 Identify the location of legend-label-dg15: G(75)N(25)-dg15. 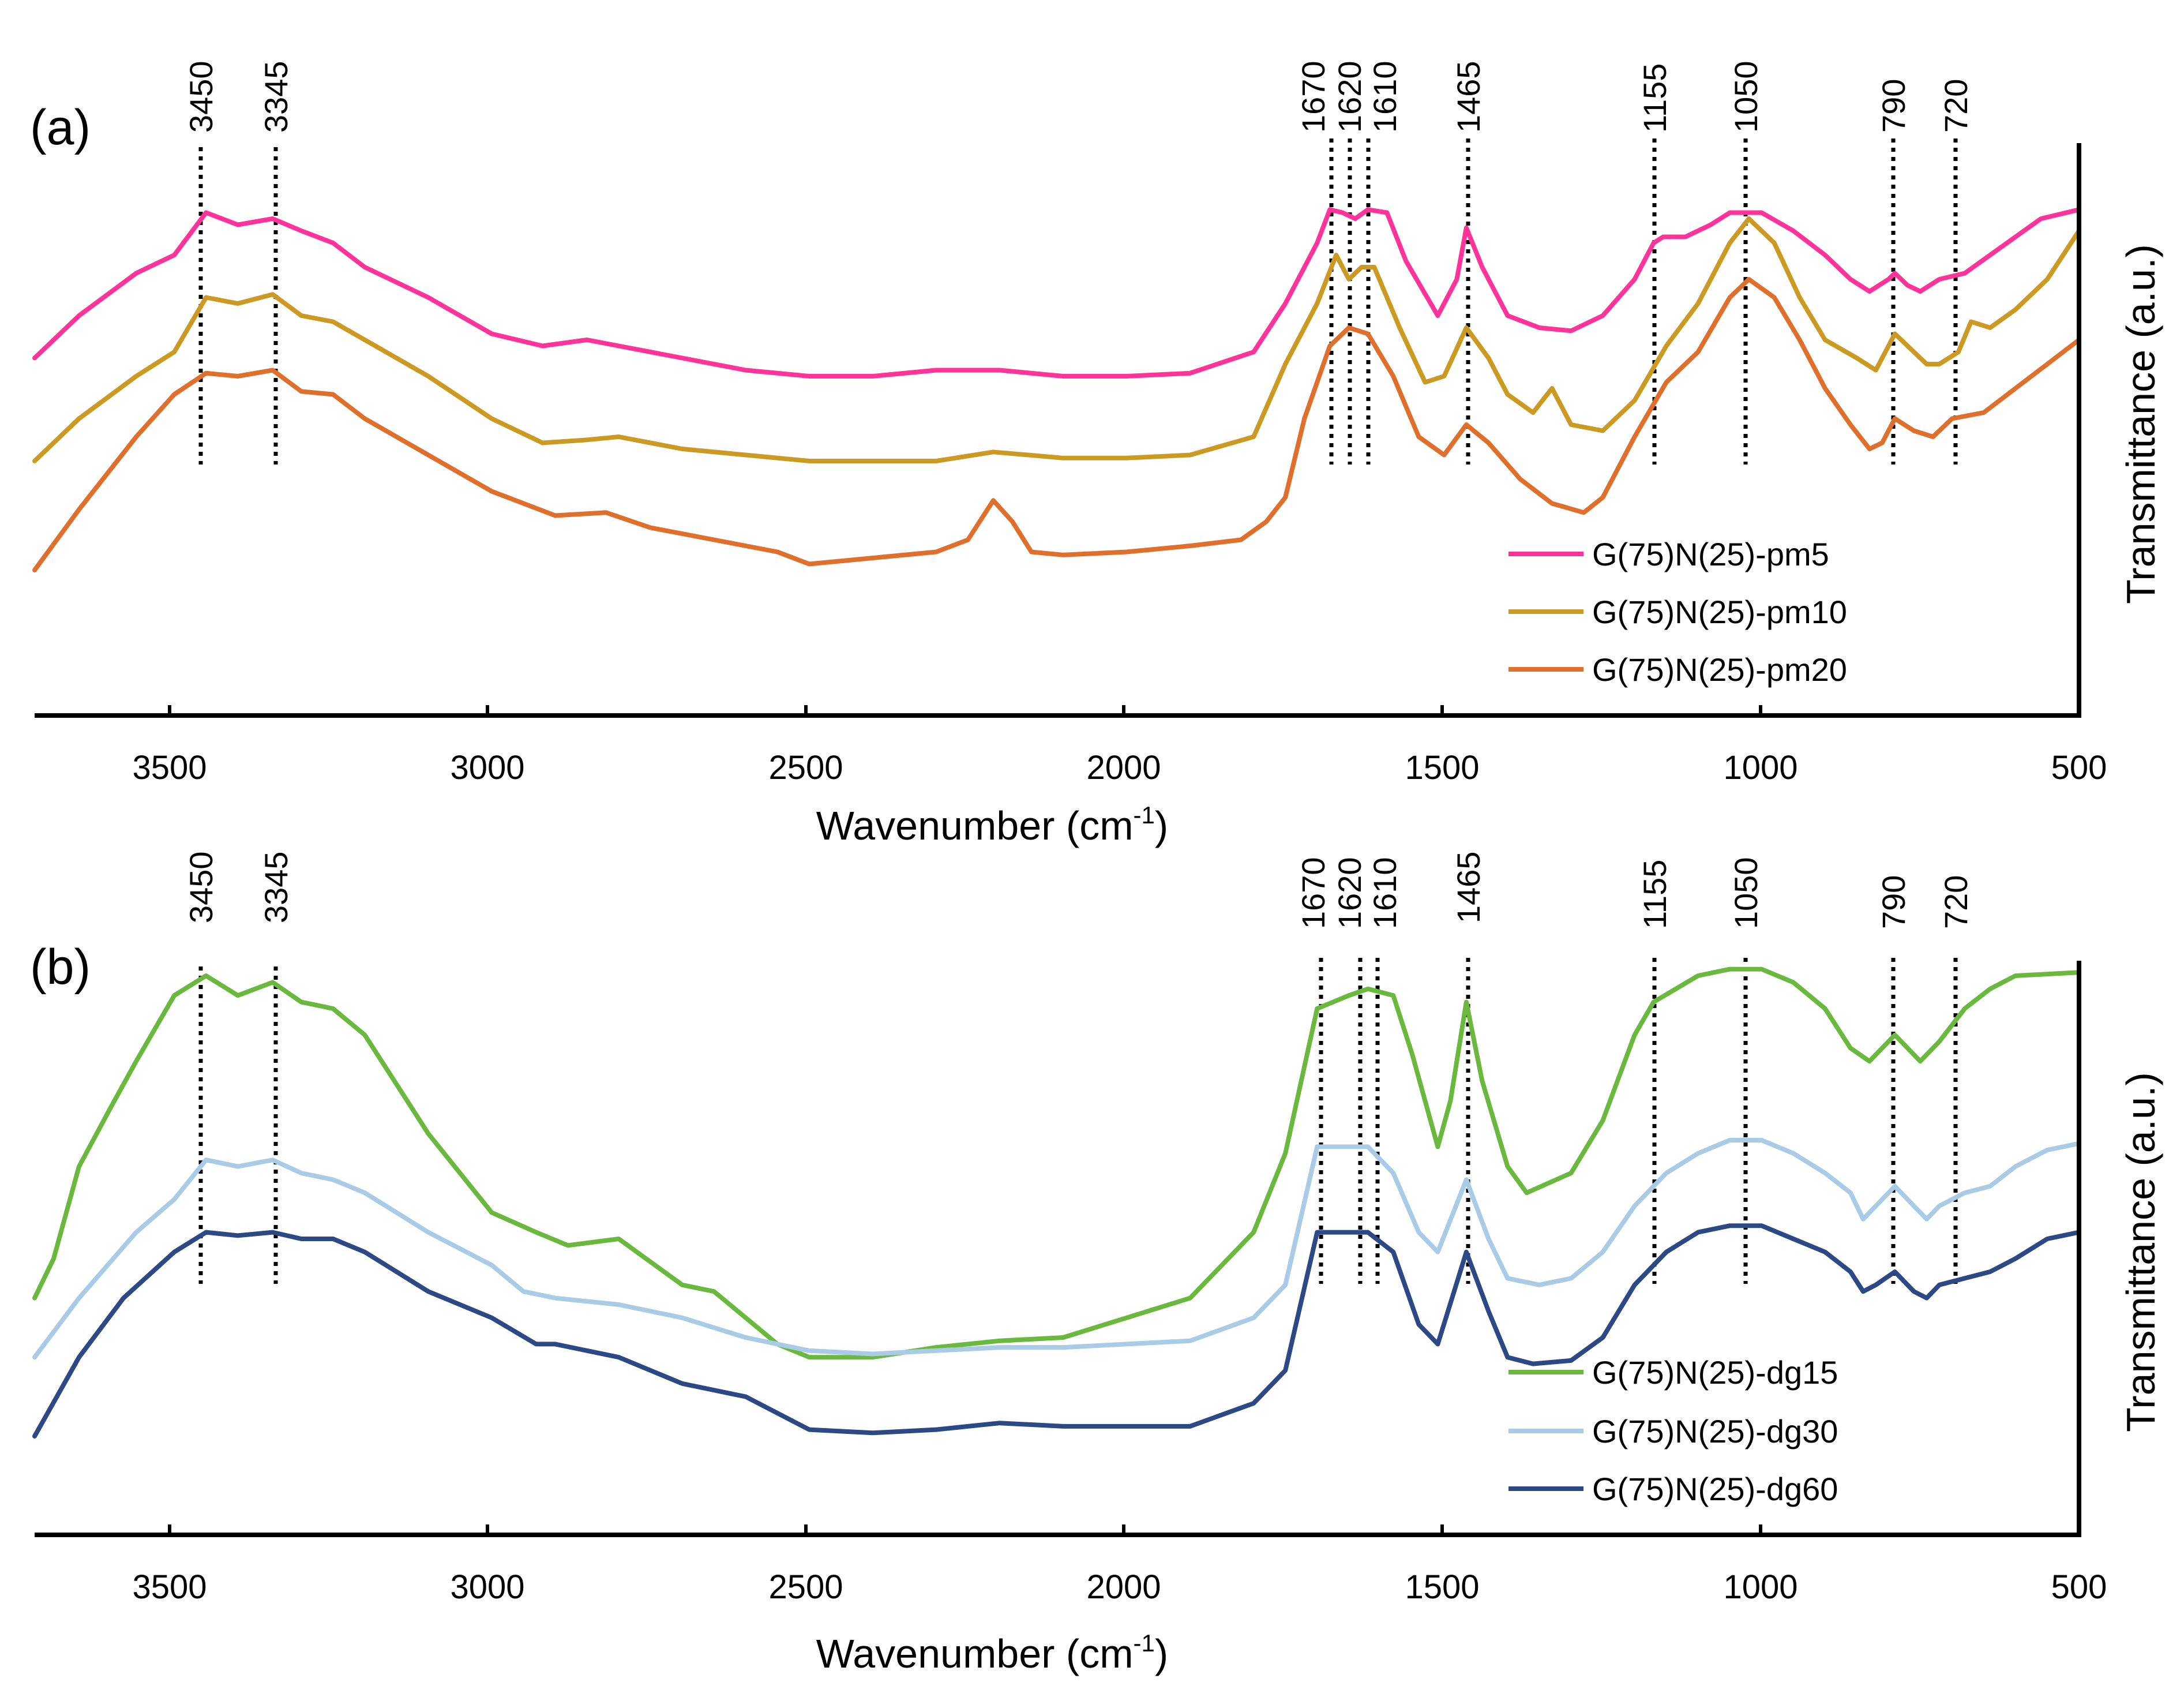
(1715, 1373).